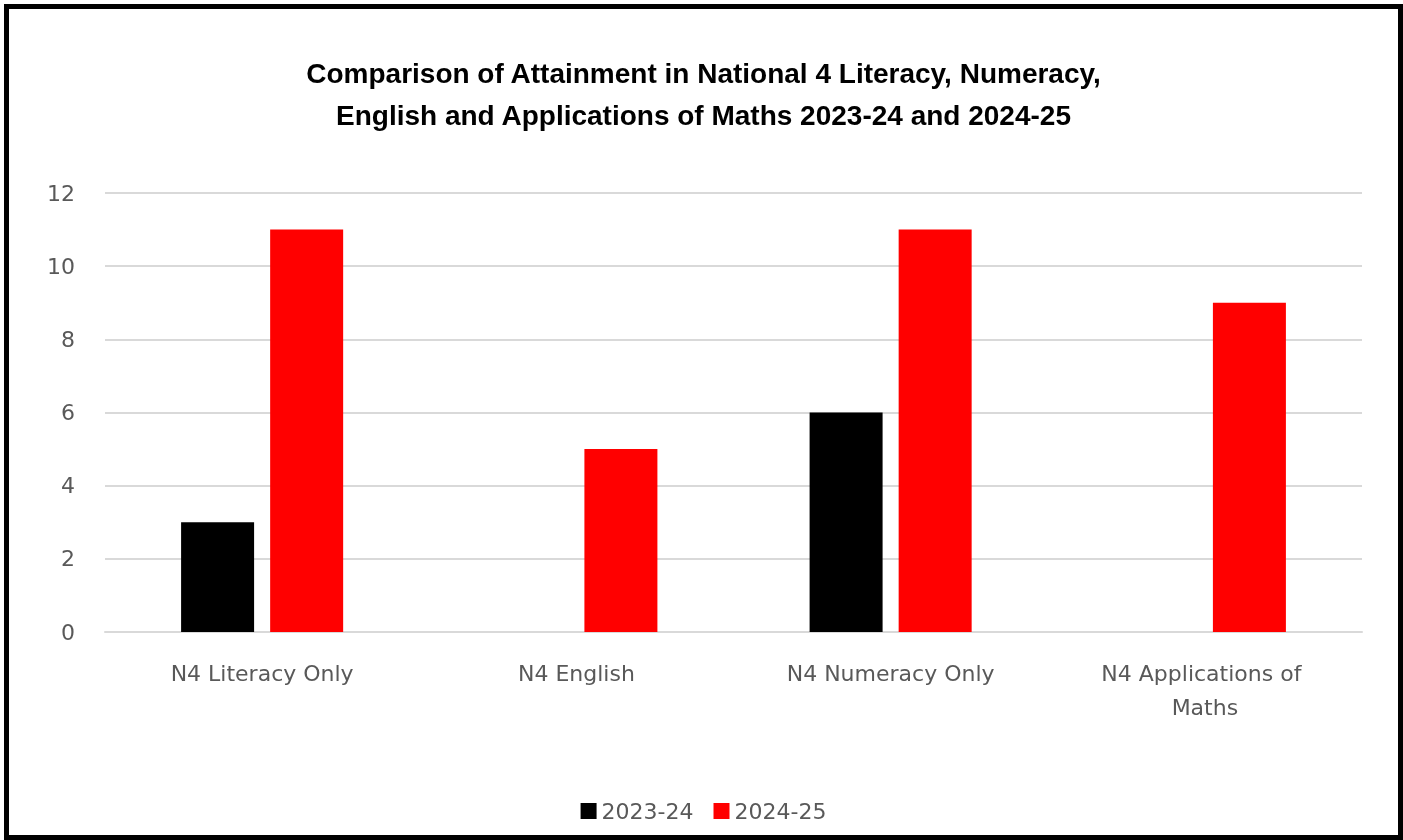 Image resolution: width=1403 pixels, height=840 pixels. I want to click on y-tick-label: 4, so click(68, 486).